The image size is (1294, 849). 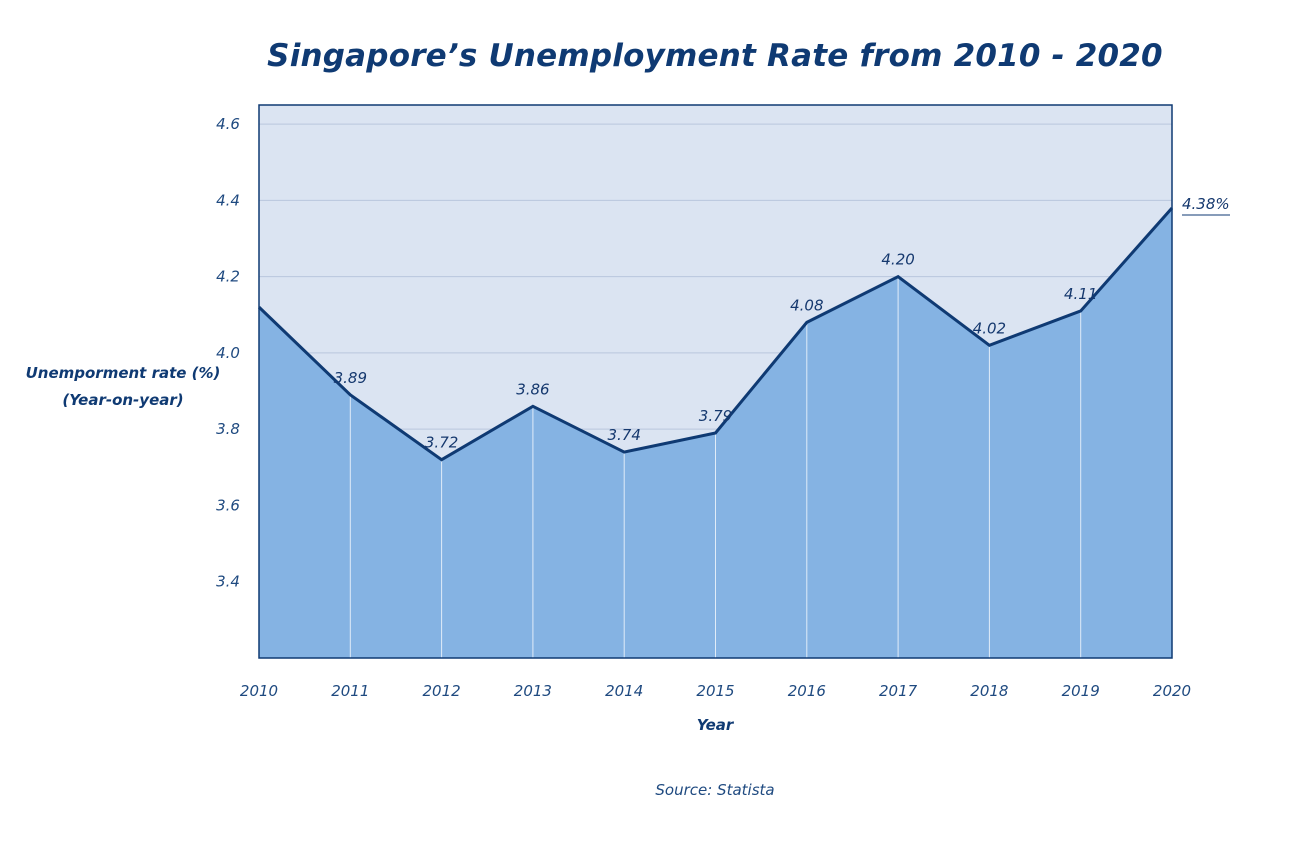 I want to click on x-tick-label: 2020, so click(x=1172, y=691).